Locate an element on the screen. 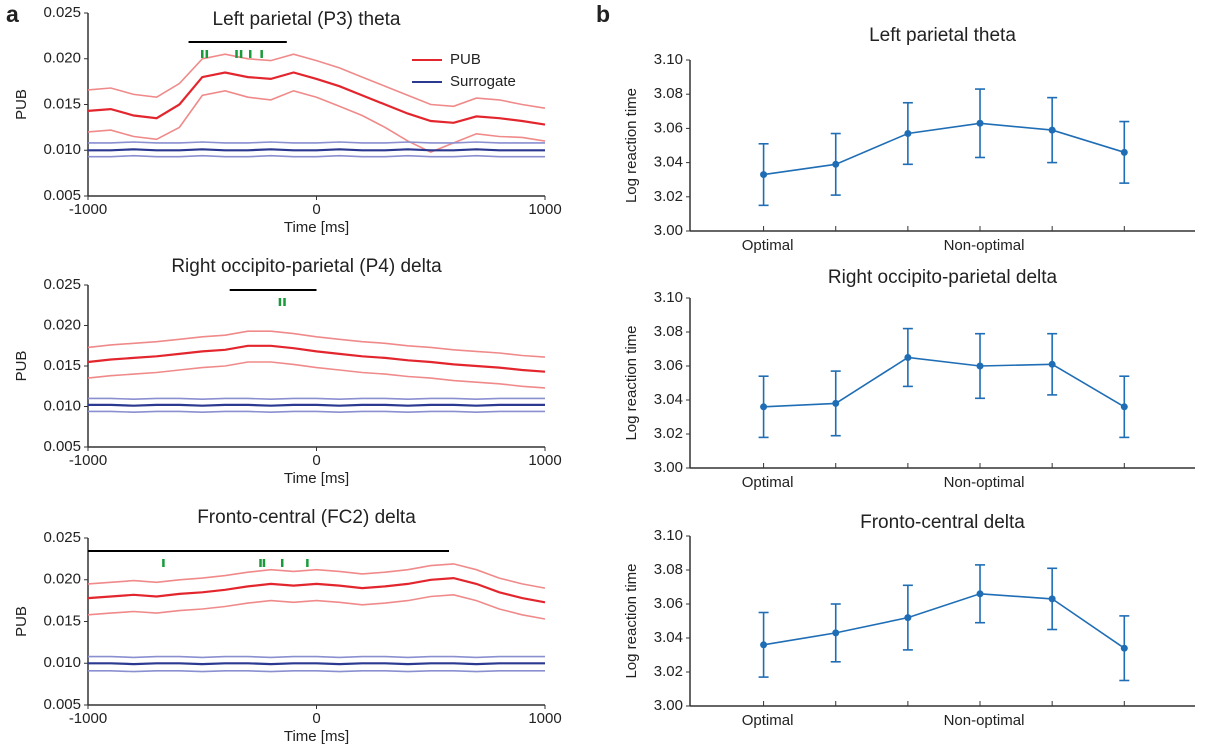 This screenshot has height=755, width=1206. chart-title: Right occipito-parietal delta is located at coordinates (943, 277).